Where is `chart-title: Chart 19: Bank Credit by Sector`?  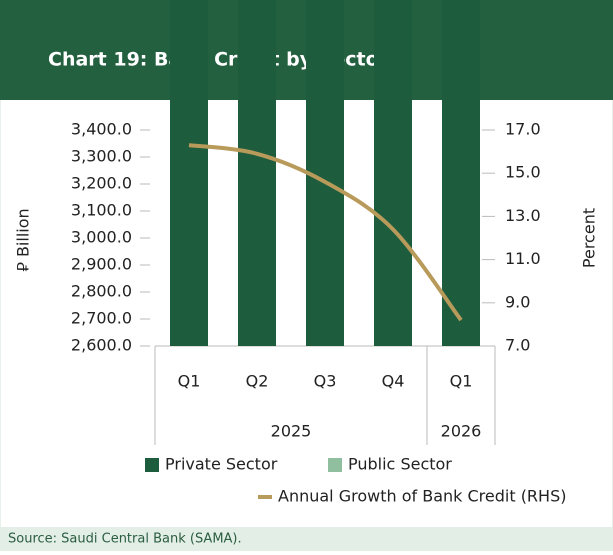
chart-title: Chart 19: Bank Credit by Sector is located at coordinates (218, 60).